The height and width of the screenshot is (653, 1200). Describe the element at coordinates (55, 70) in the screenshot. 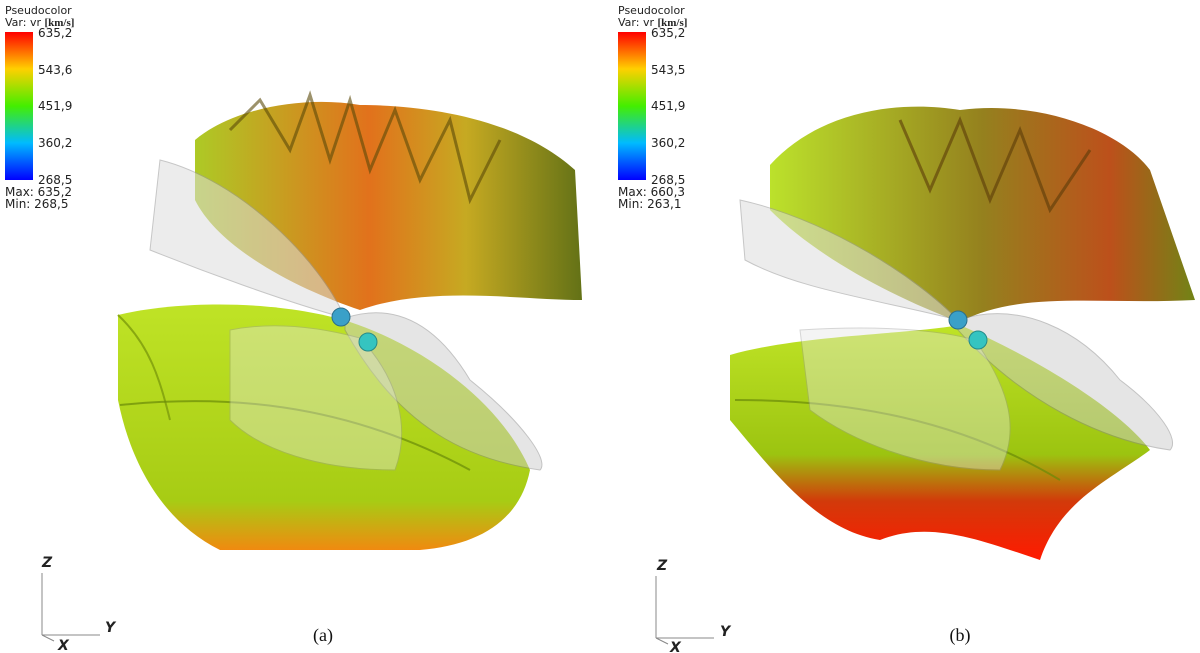

I see `color-tick: 543,6` at that location.